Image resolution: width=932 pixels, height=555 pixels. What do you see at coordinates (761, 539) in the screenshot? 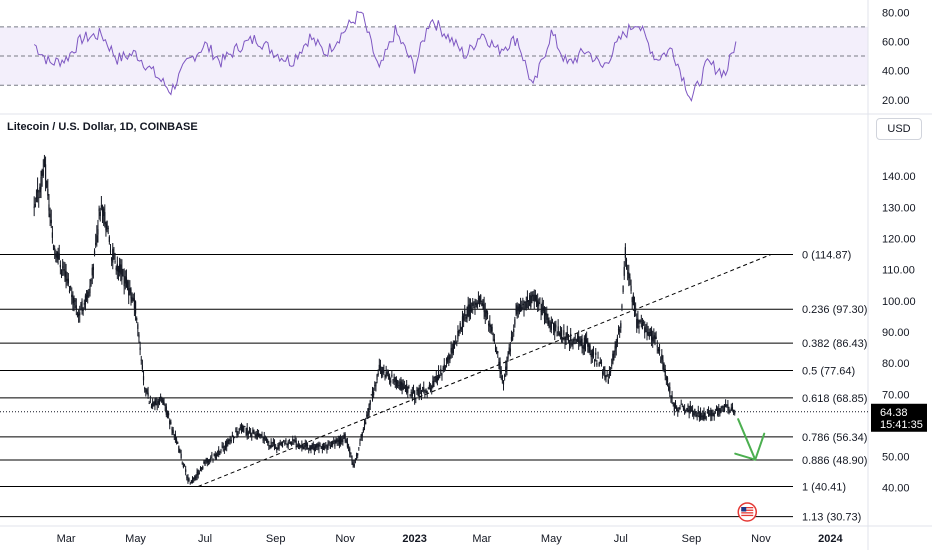
I see `time-tick-label: Nov` at bounding box center [761, 539].